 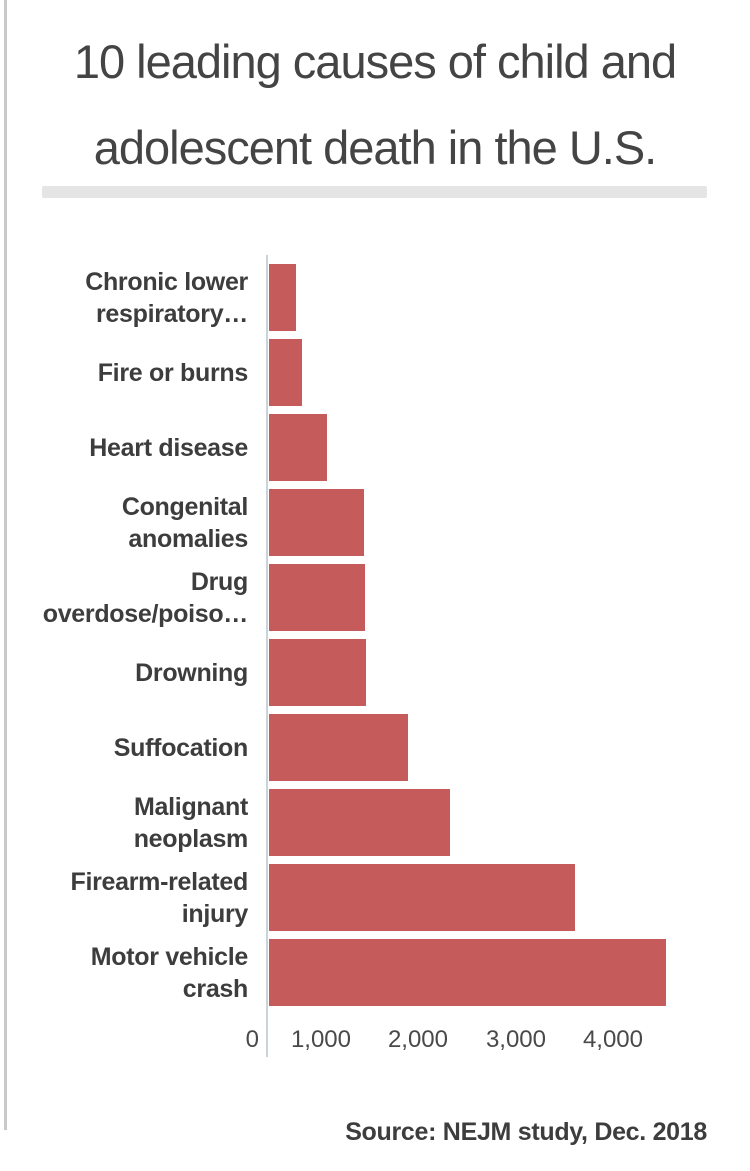 I want to click on x-axis-tick-label: 0, so click(x=252, y=1039).